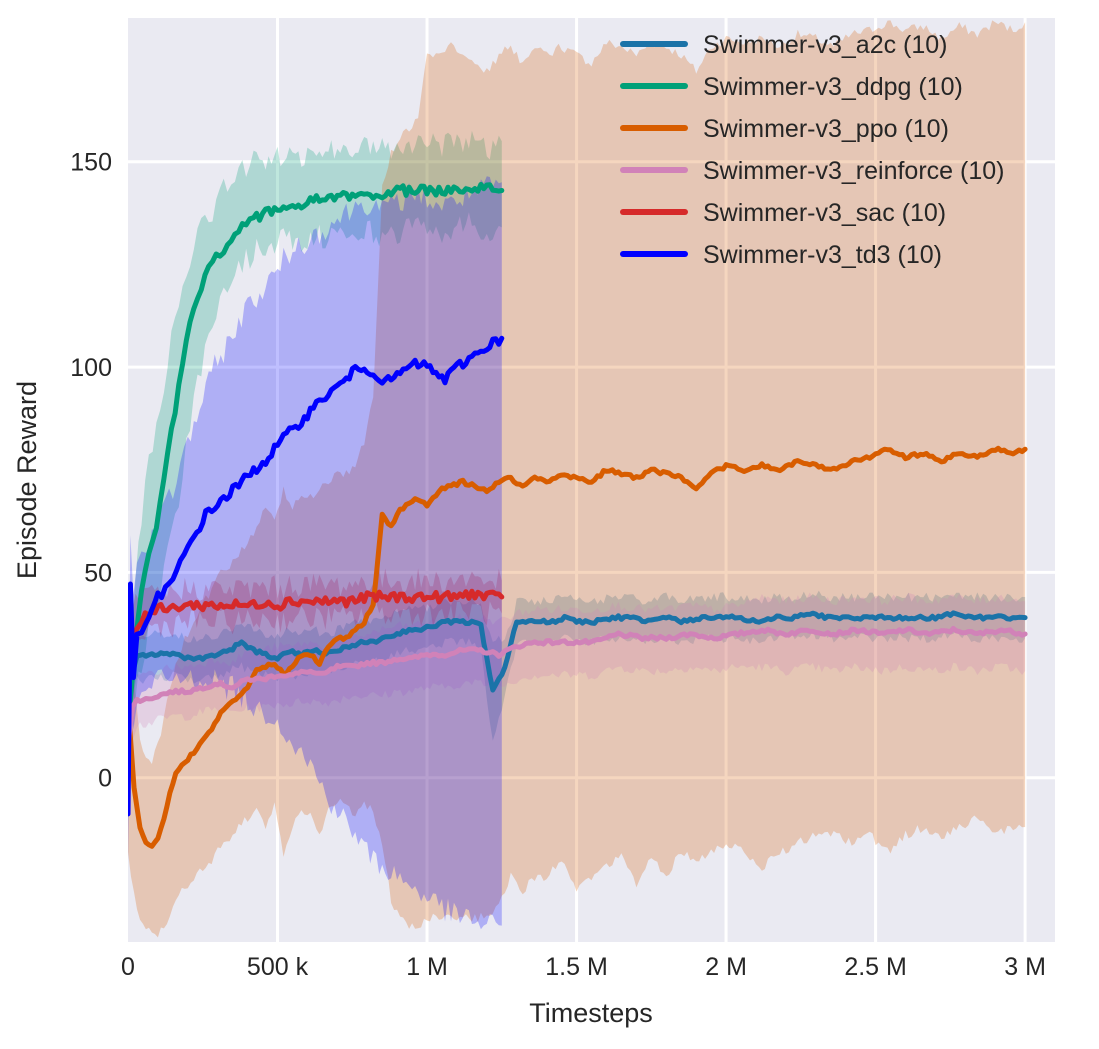  I want to click on series-line-sac, so click(316, 636).